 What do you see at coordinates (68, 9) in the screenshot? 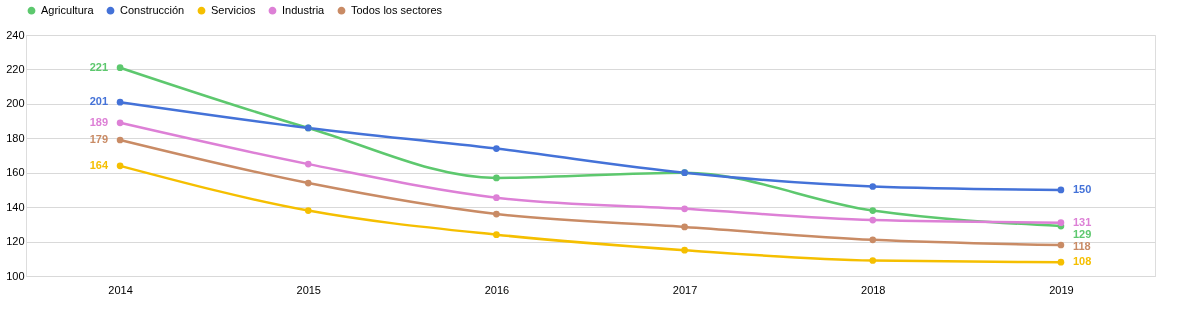
I see `legend-label: Agricultura` at bounding box center [68, 9].